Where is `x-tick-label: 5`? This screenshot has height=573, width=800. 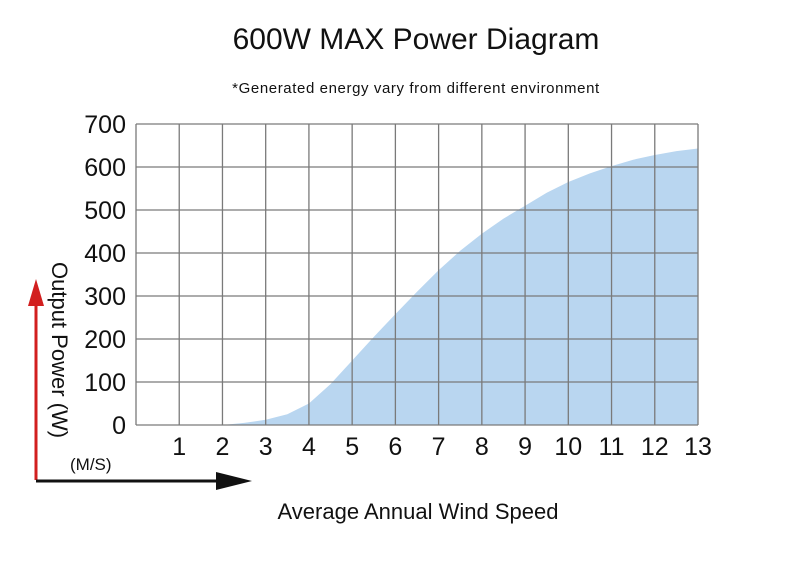 x-tick-label: 5 is located at coordinates (352, 447).